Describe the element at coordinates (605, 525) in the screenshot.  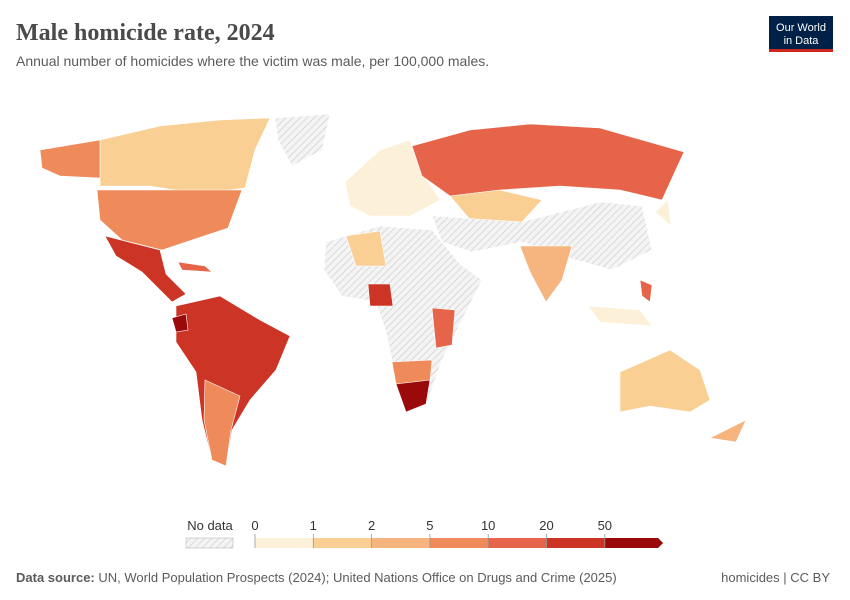
I see `legend-tick-label: 50` at that location.